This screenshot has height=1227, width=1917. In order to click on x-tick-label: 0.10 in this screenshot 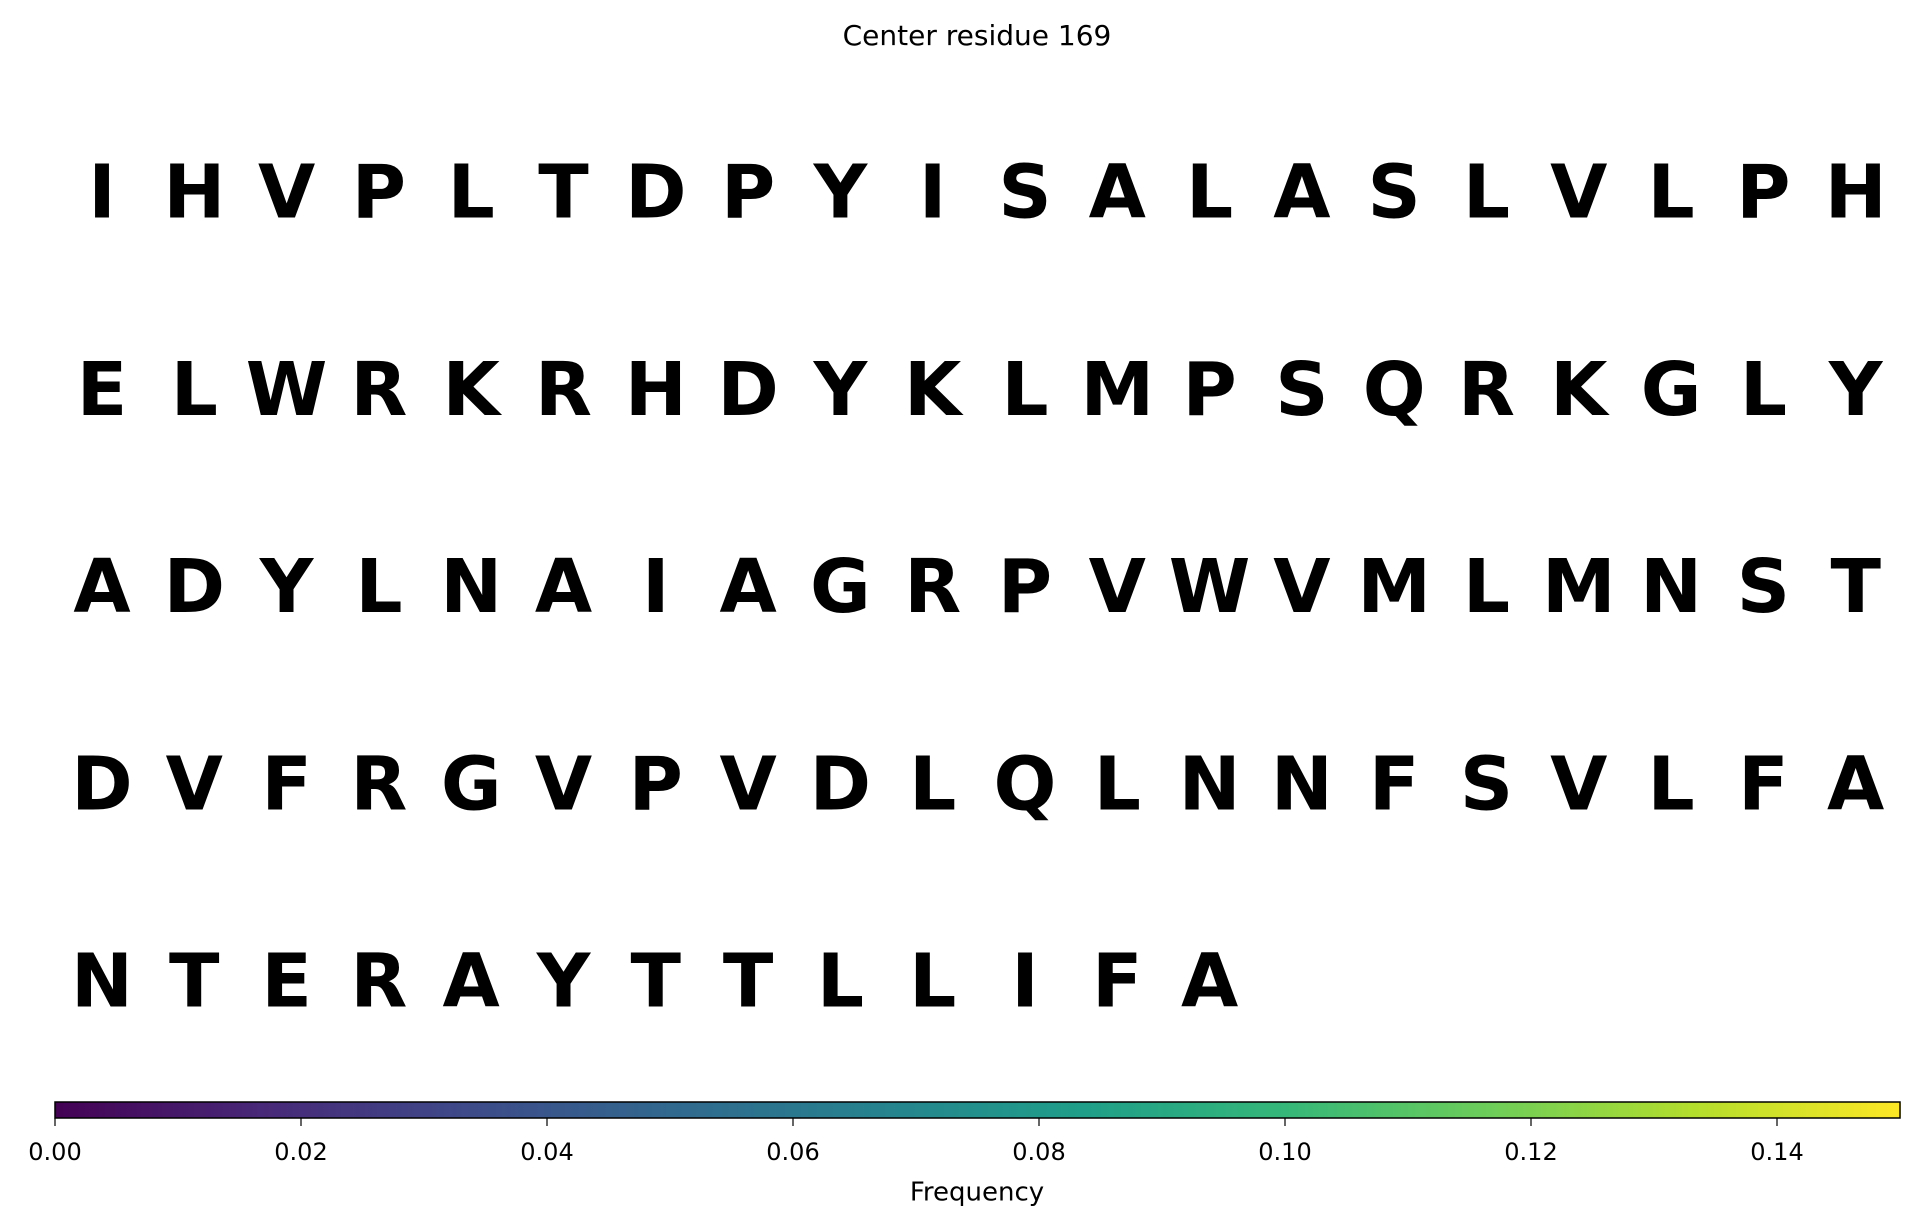, I will do `click(1284, 1152)`.